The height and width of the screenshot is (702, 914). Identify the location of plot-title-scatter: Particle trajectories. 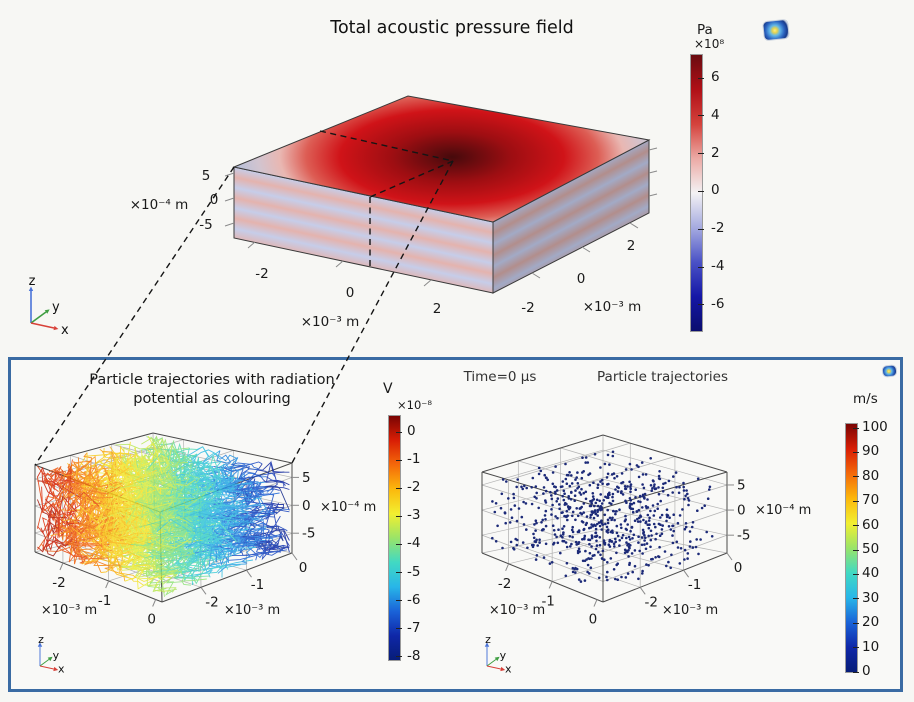
(662, 377).